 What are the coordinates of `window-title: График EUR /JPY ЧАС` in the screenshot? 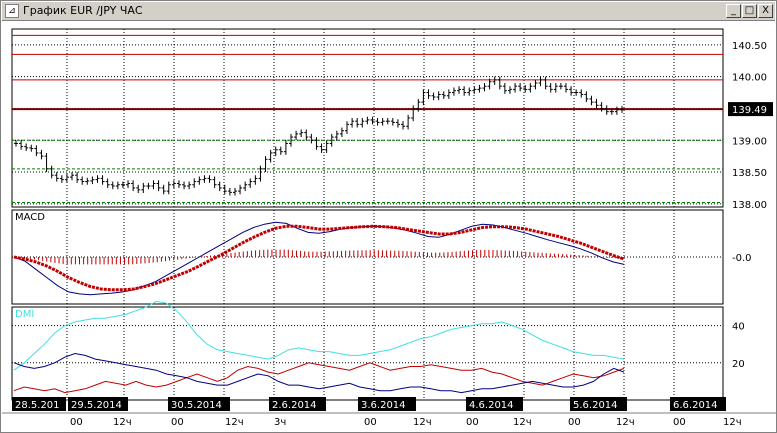 It's located at (83, 10).